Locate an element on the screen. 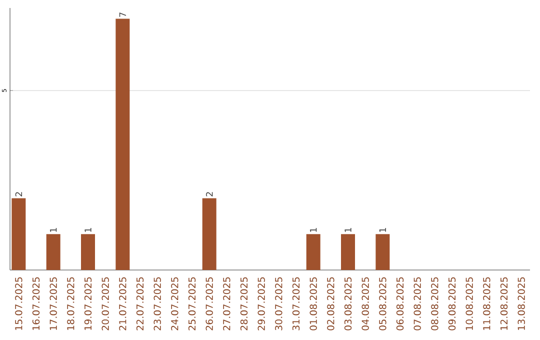  x-tick-label: 29.07.2025 is located at coordinates (261, 303).